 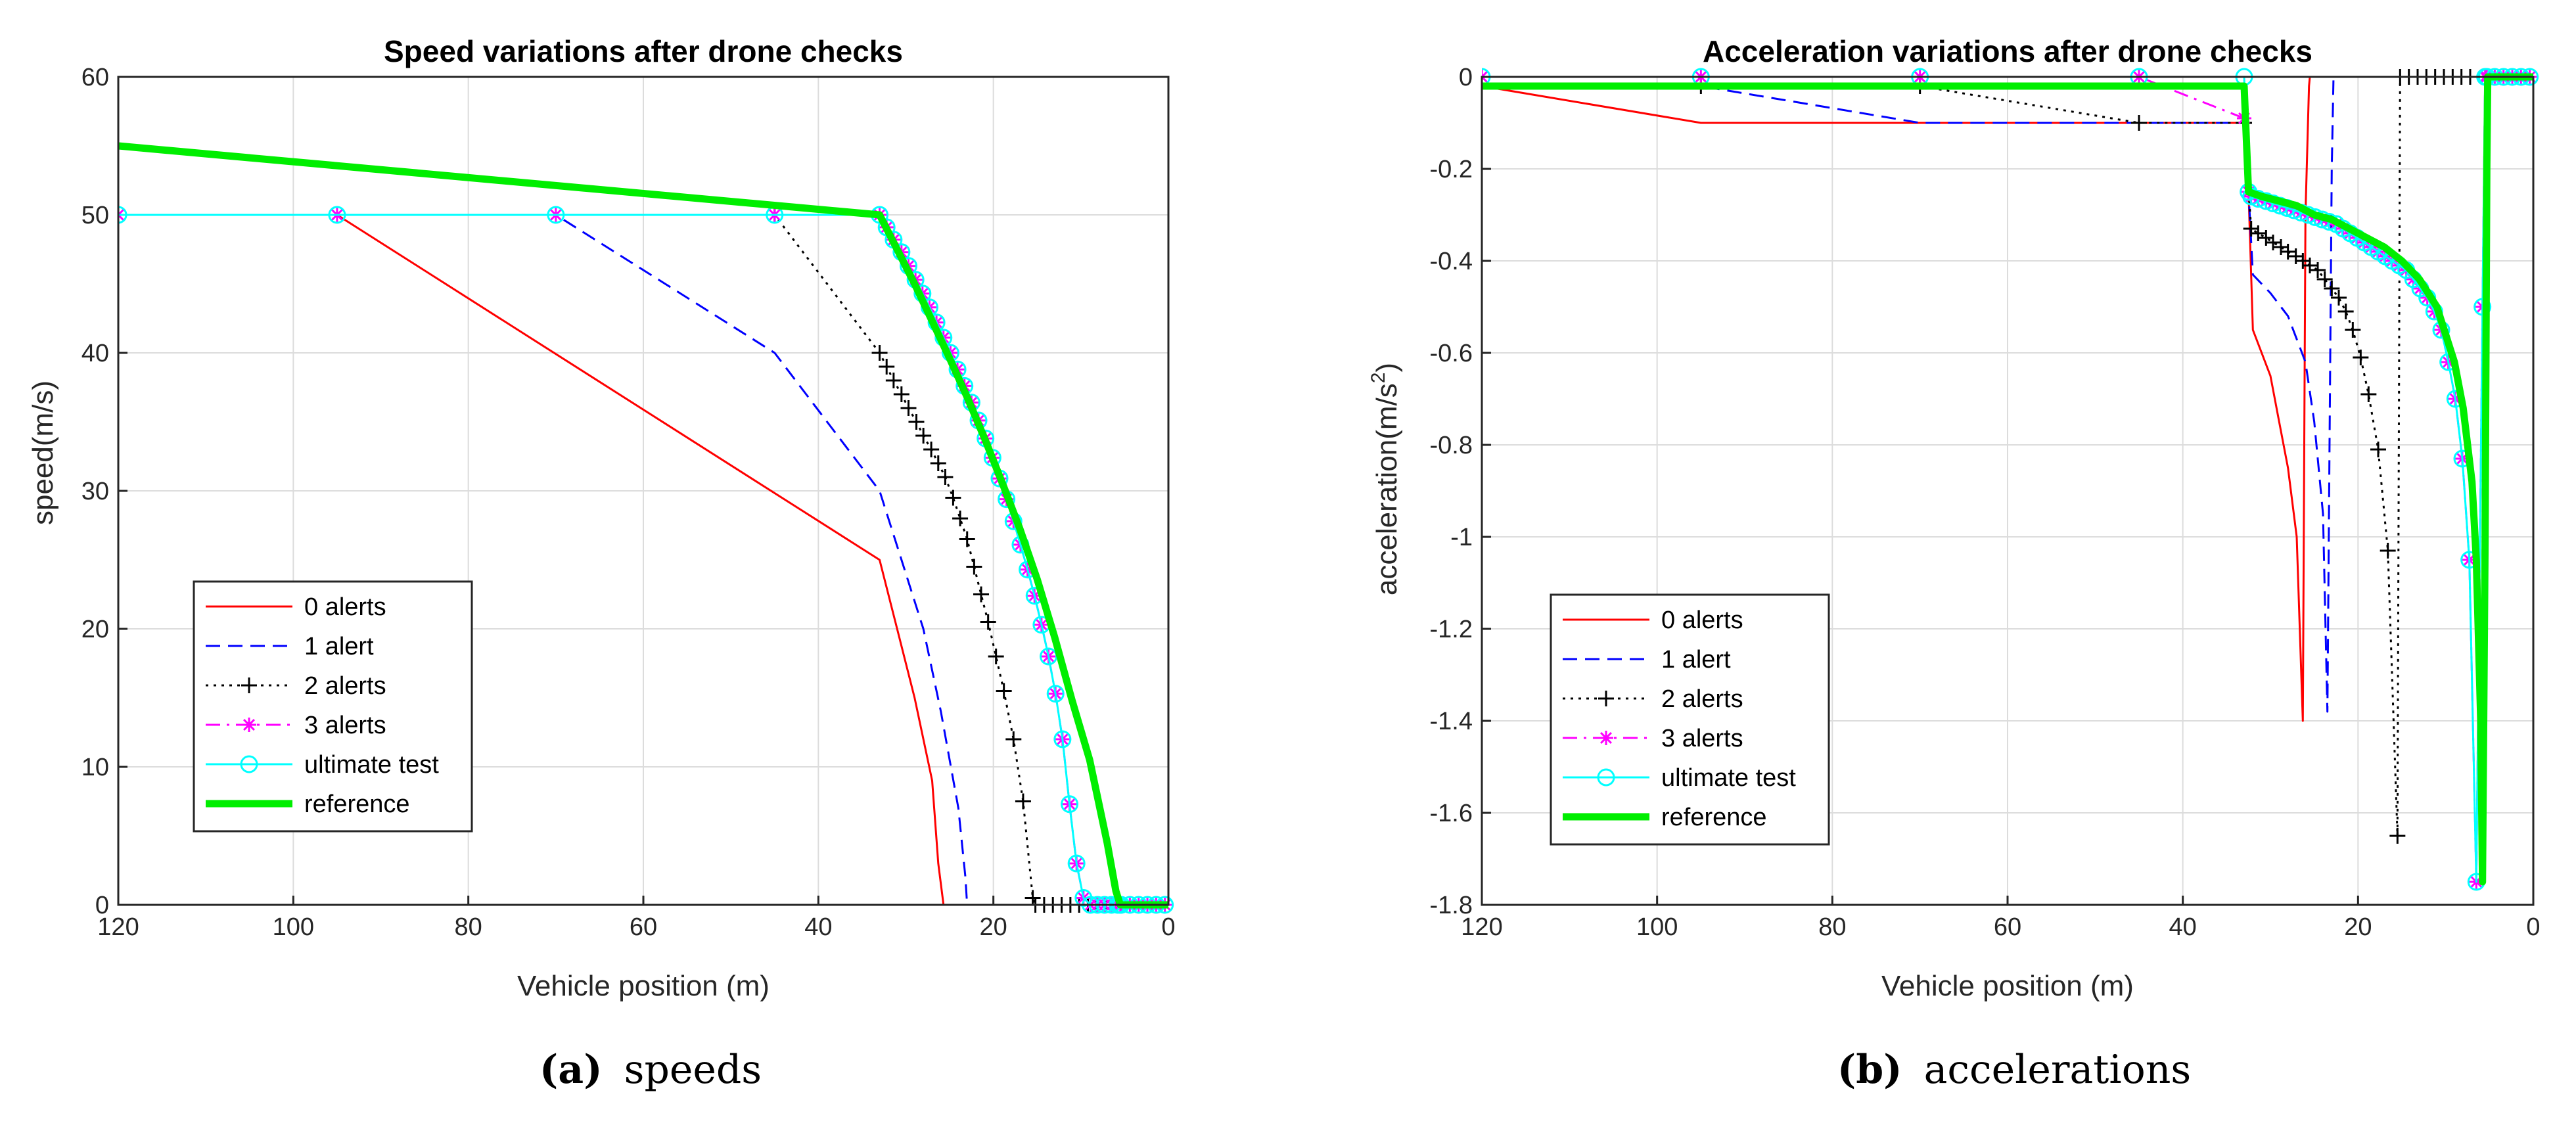 I want to click on y-tick-label: -1.6, so click(x=1451, y=813).